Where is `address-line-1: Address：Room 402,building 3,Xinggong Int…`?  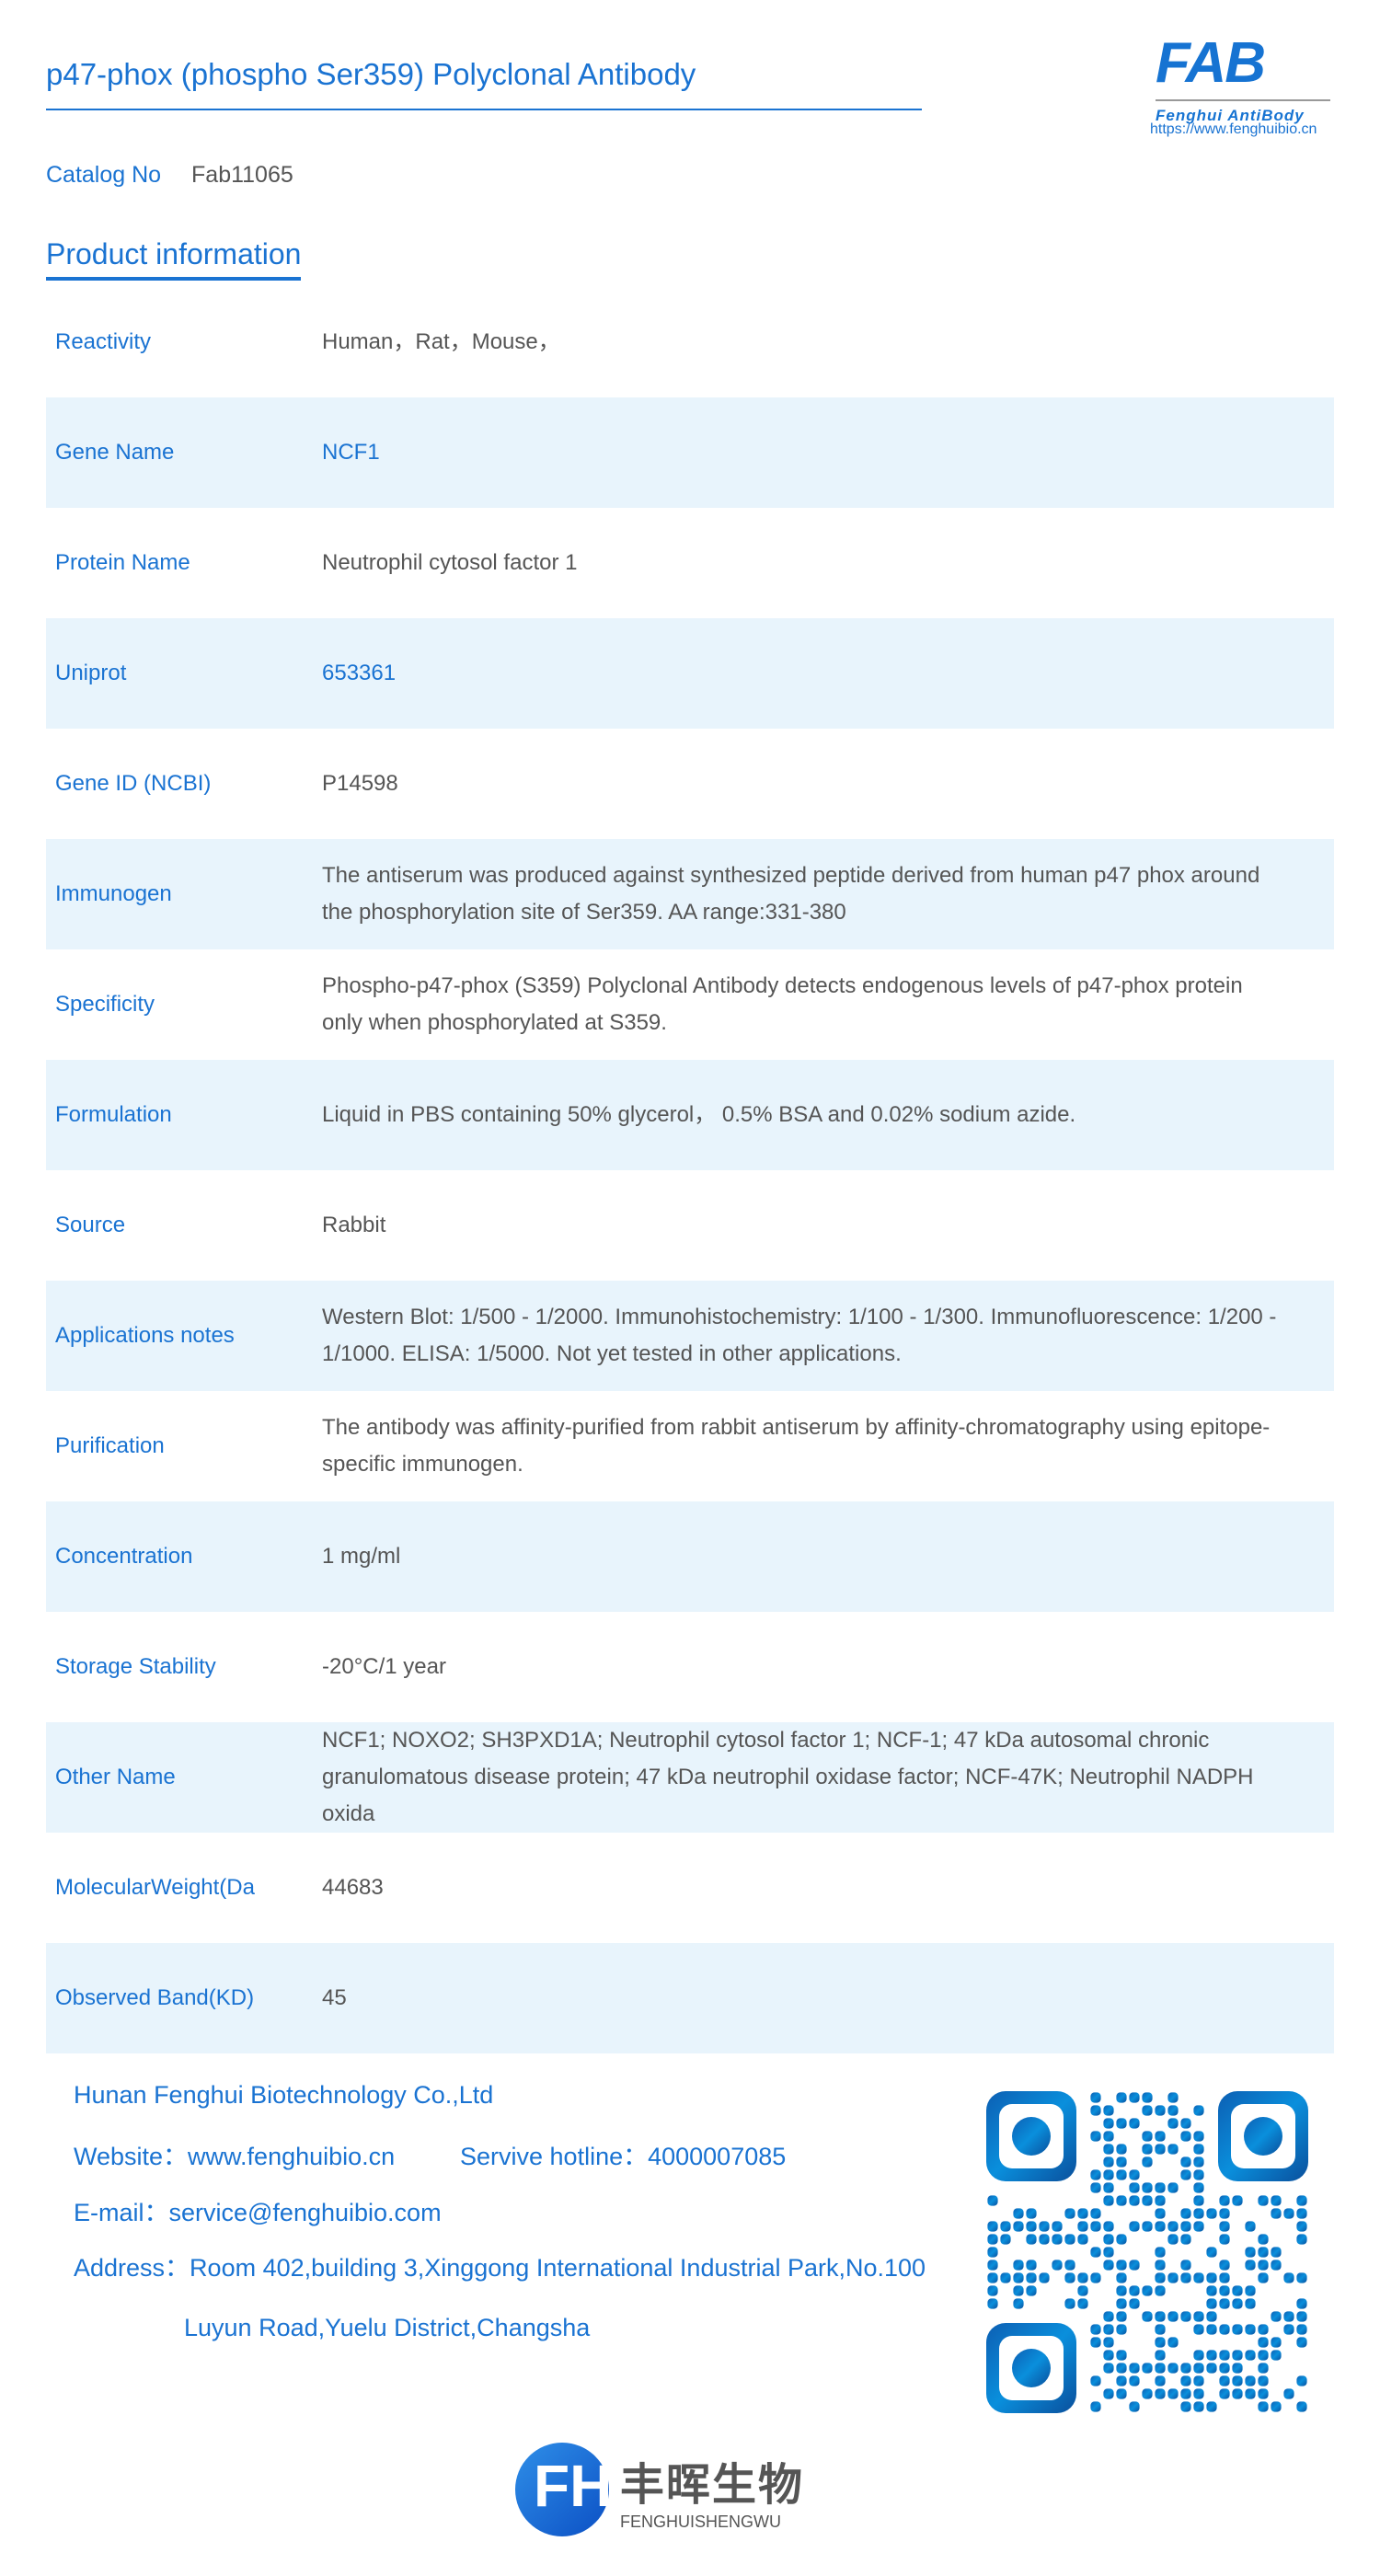 address-line-1: Address：Room 402,building 3,Xinggong Int… is located at coordinates (500, 2268).